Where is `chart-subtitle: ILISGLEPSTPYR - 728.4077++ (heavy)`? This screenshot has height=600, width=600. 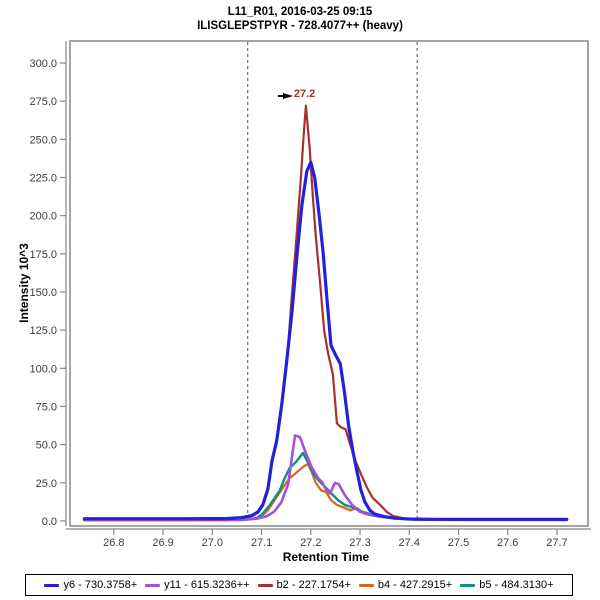
chart-subtitle: ILISGLEPSTPYR - 728.4077++ (heavy) is located at coordinates (300, 26).